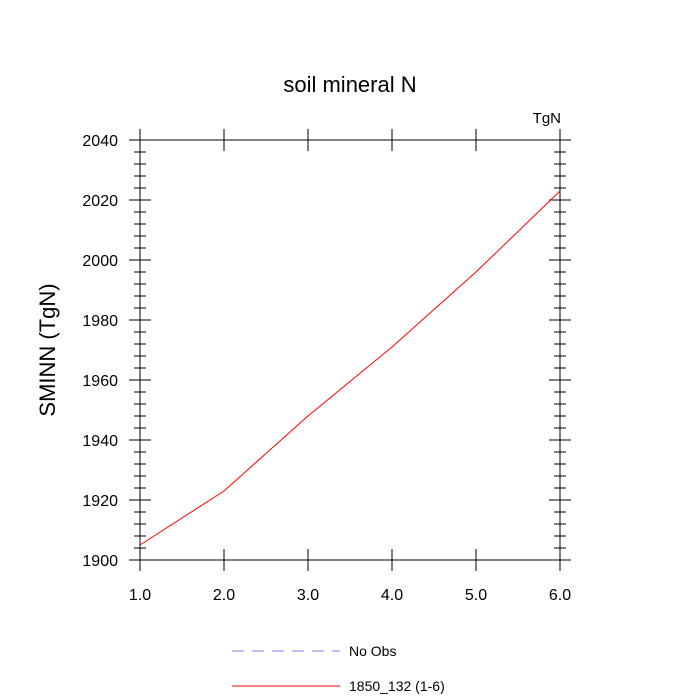 The width and height of the screenshot is (700, 700). I want to click on x-tick-label: 5.0, so click(476, 595).